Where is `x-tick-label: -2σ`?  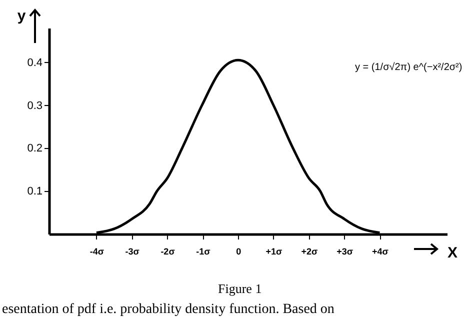
x-tick-label: -2σ is located at coordinates (167, 251).